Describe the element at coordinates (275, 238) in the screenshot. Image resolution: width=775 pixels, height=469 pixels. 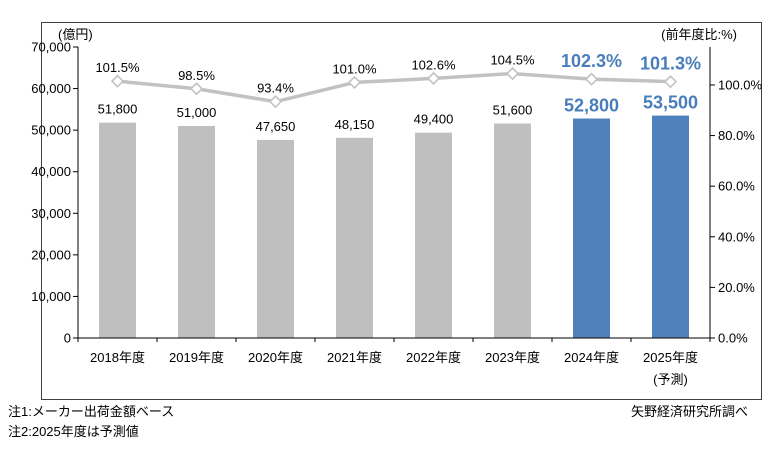
I see `bar-2020年度` at that location.